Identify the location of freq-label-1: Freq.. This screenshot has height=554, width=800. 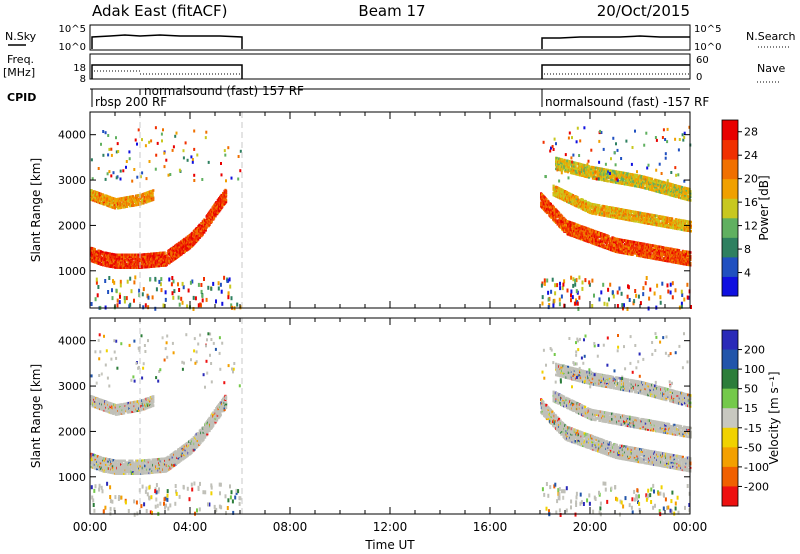
(20, 59).